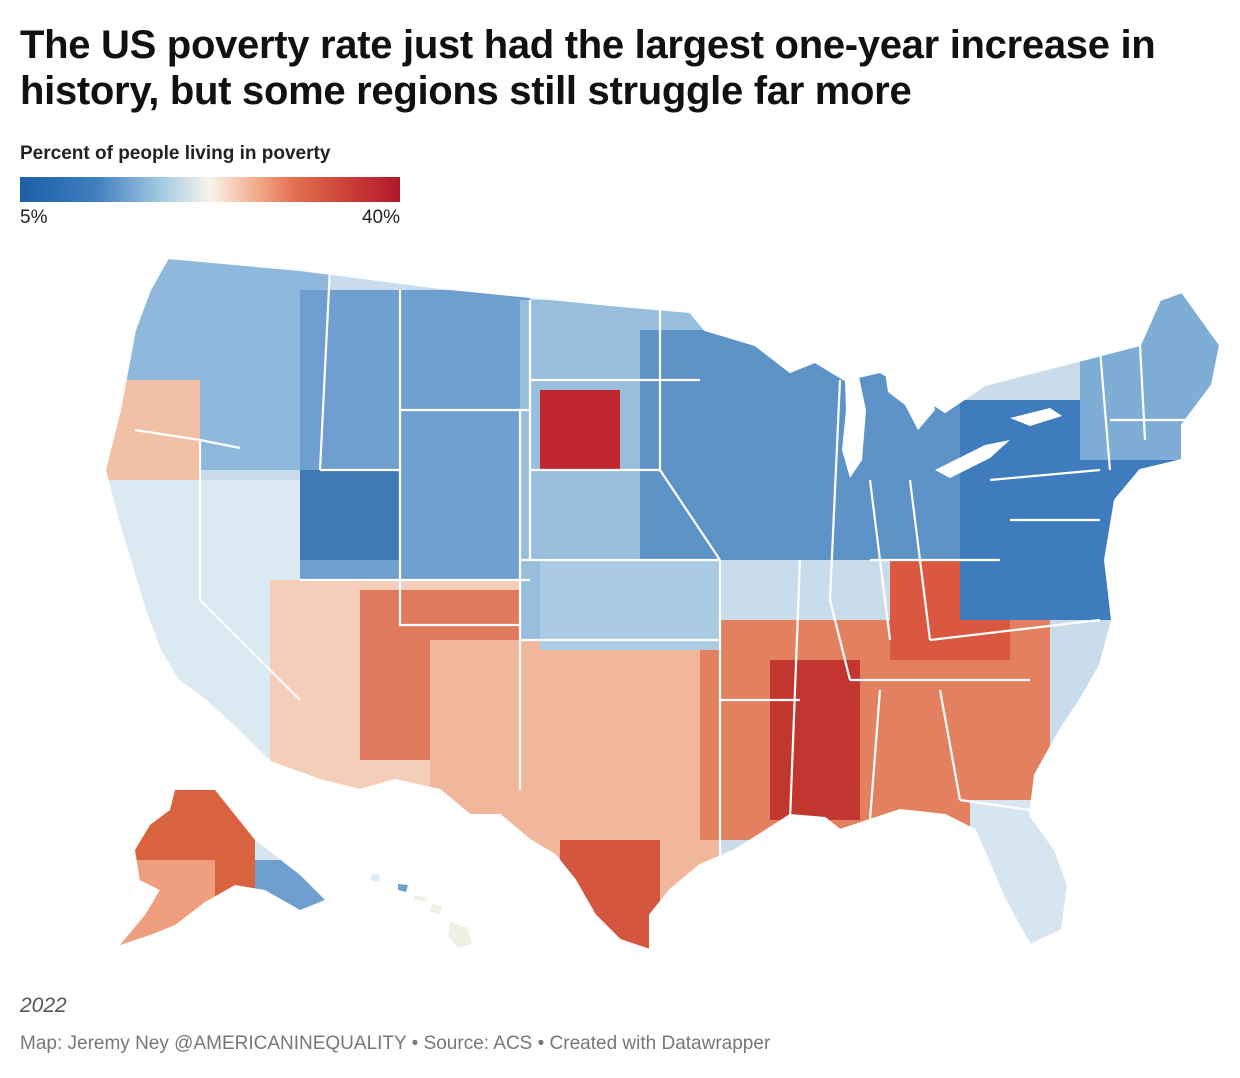  Describe the element at coordinates (350, 515) in the screenshot. I see `utah-region` at that location.